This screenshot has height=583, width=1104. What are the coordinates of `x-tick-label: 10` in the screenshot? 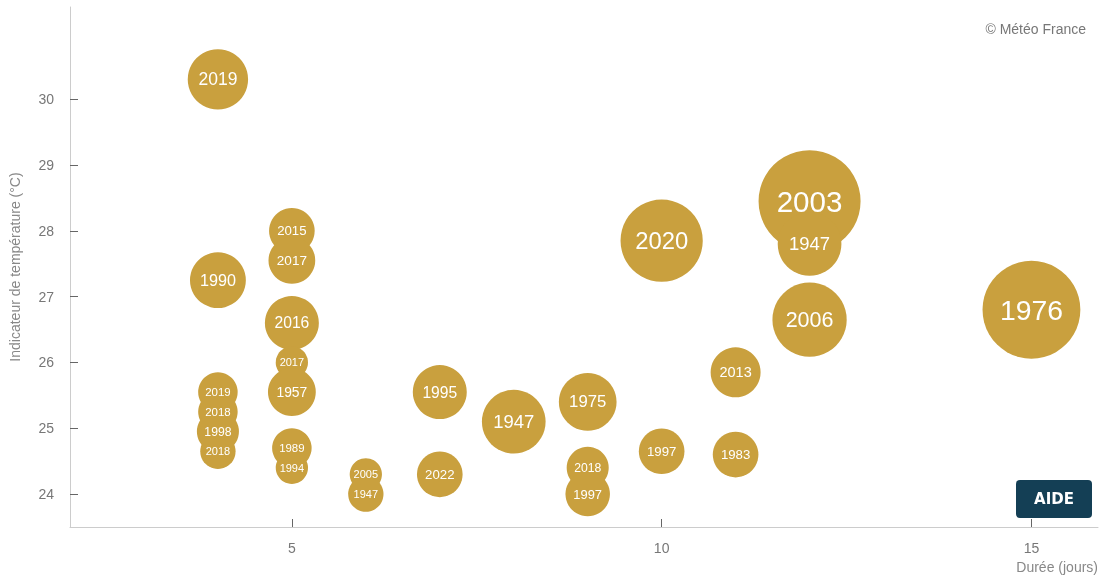 It's located at (661, 548).